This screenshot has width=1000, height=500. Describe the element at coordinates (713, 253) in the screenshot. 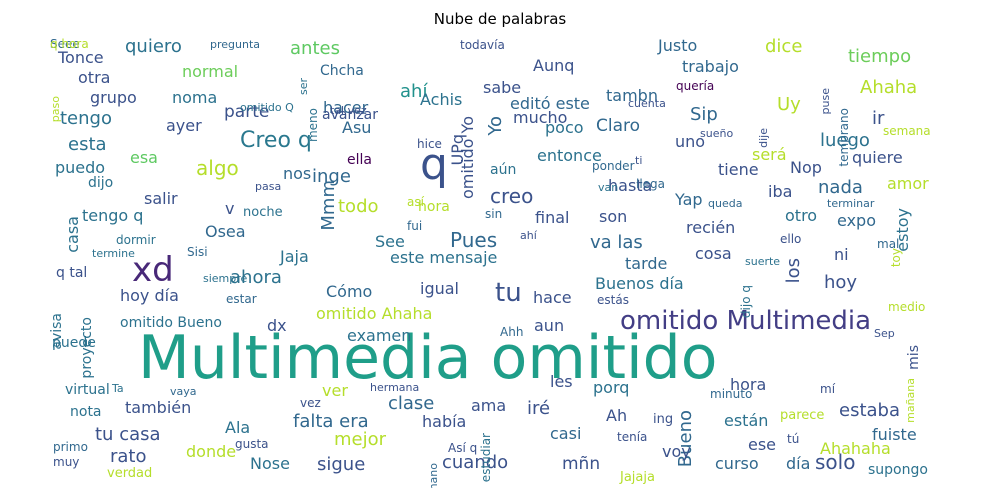

I see `cloud-word: cosa` at that location.